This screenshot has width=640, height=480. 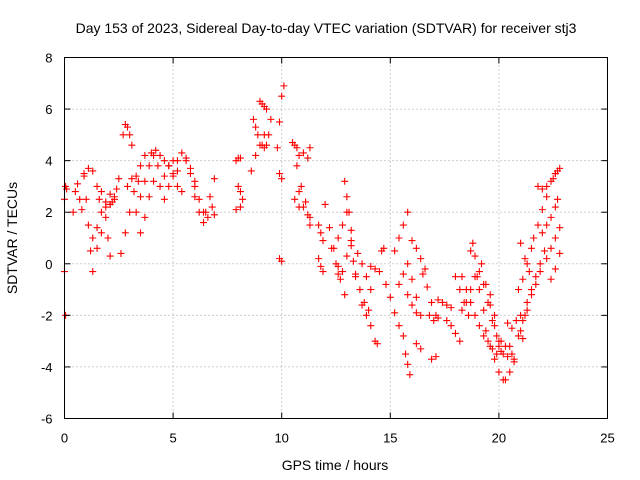 I want to click on series-seg53, so click(x=401, y=231).